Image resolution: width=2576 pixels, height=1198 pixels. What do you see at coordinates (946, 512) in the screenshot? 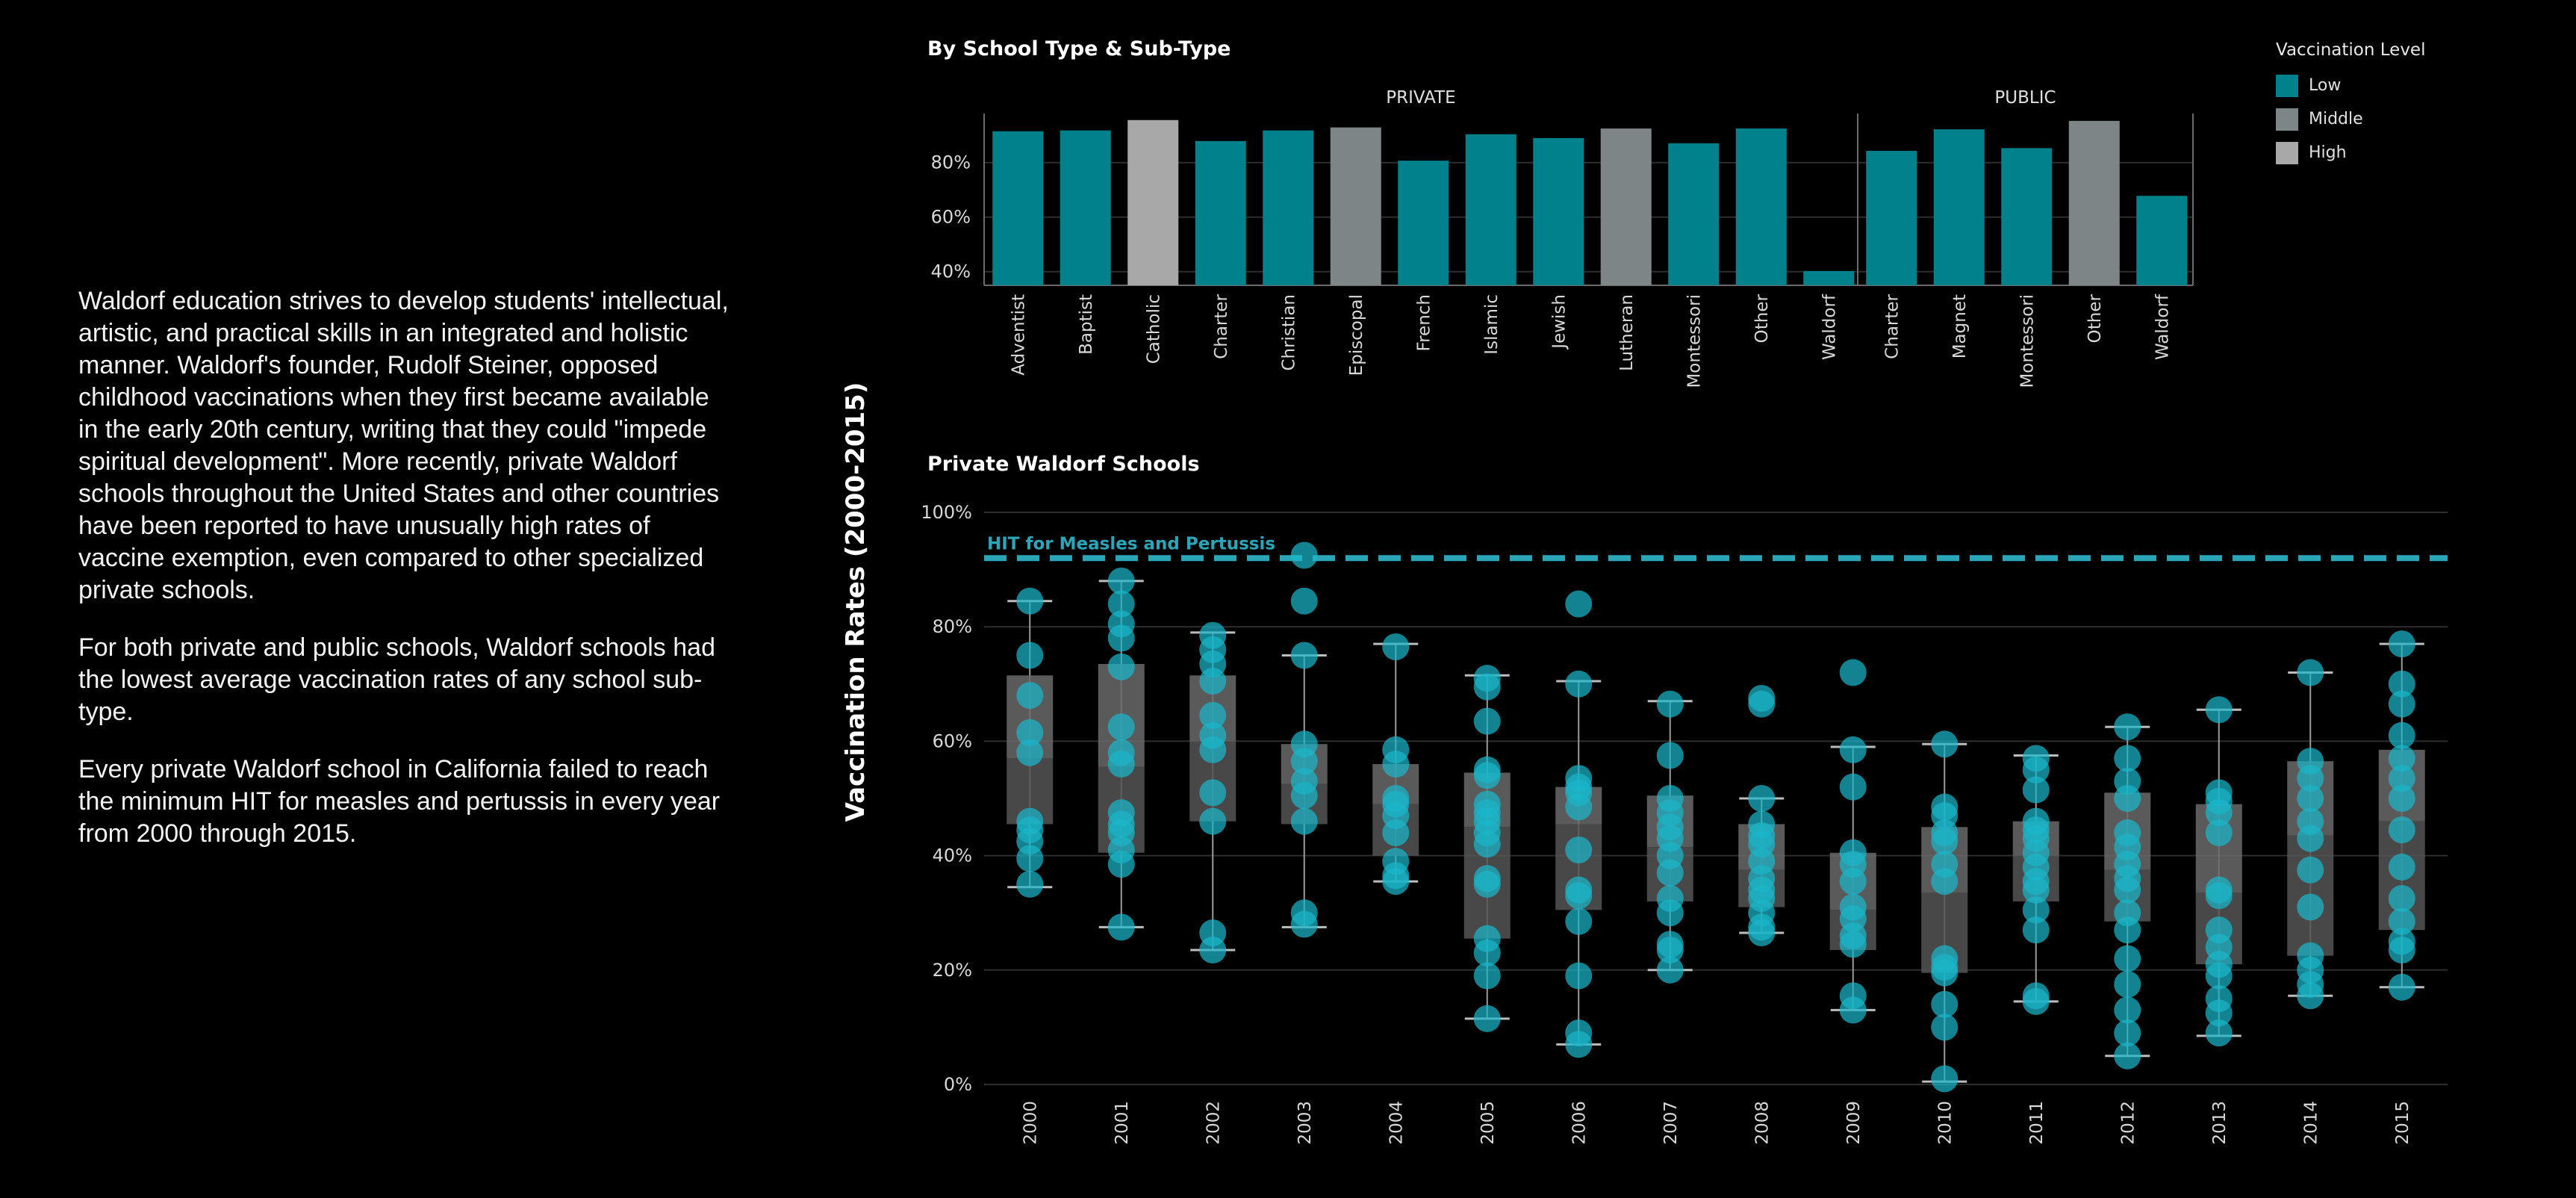
I see `box-y-tick-label: 100%` at bounding box center [946, 512].